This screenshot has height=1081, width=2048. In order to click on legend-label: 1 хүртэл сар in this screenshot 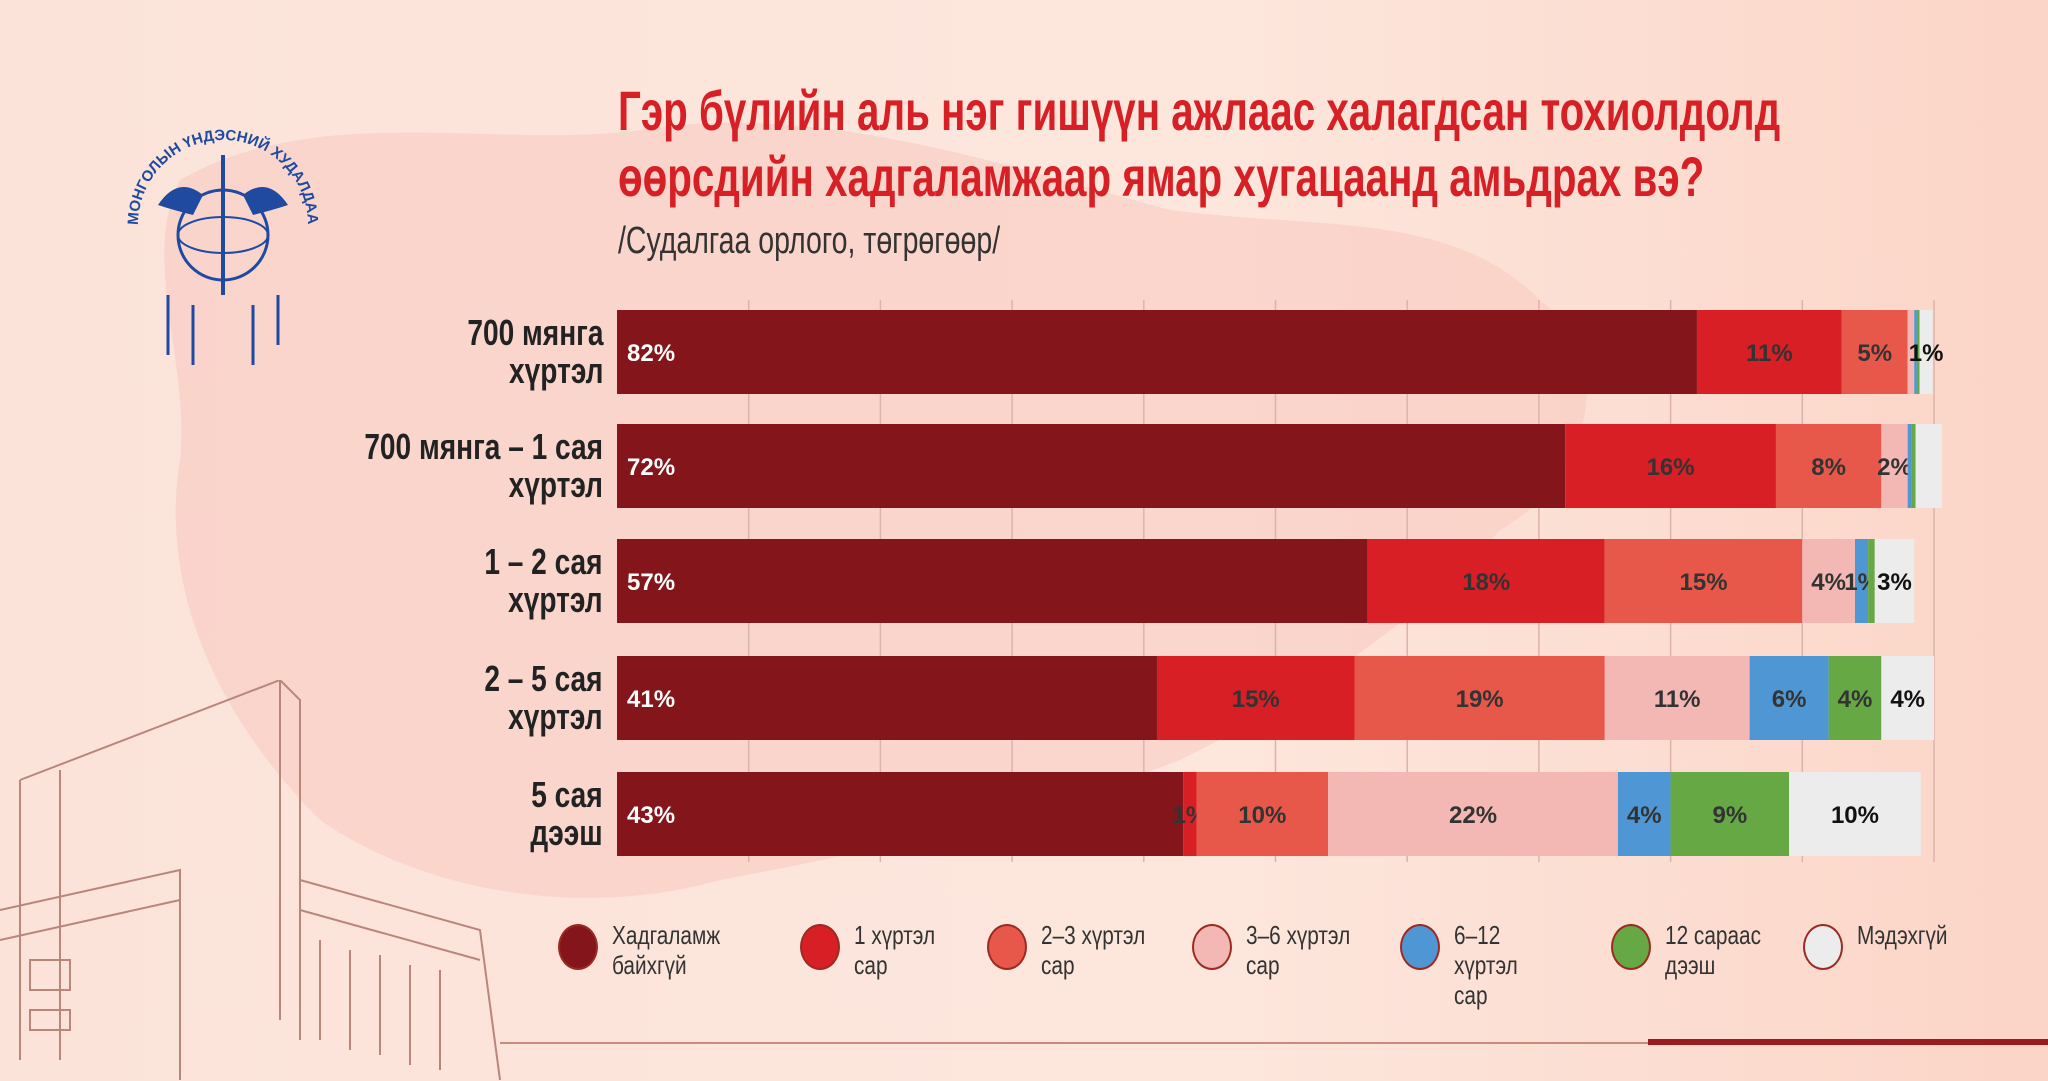, I will do `click(895, 950)`.